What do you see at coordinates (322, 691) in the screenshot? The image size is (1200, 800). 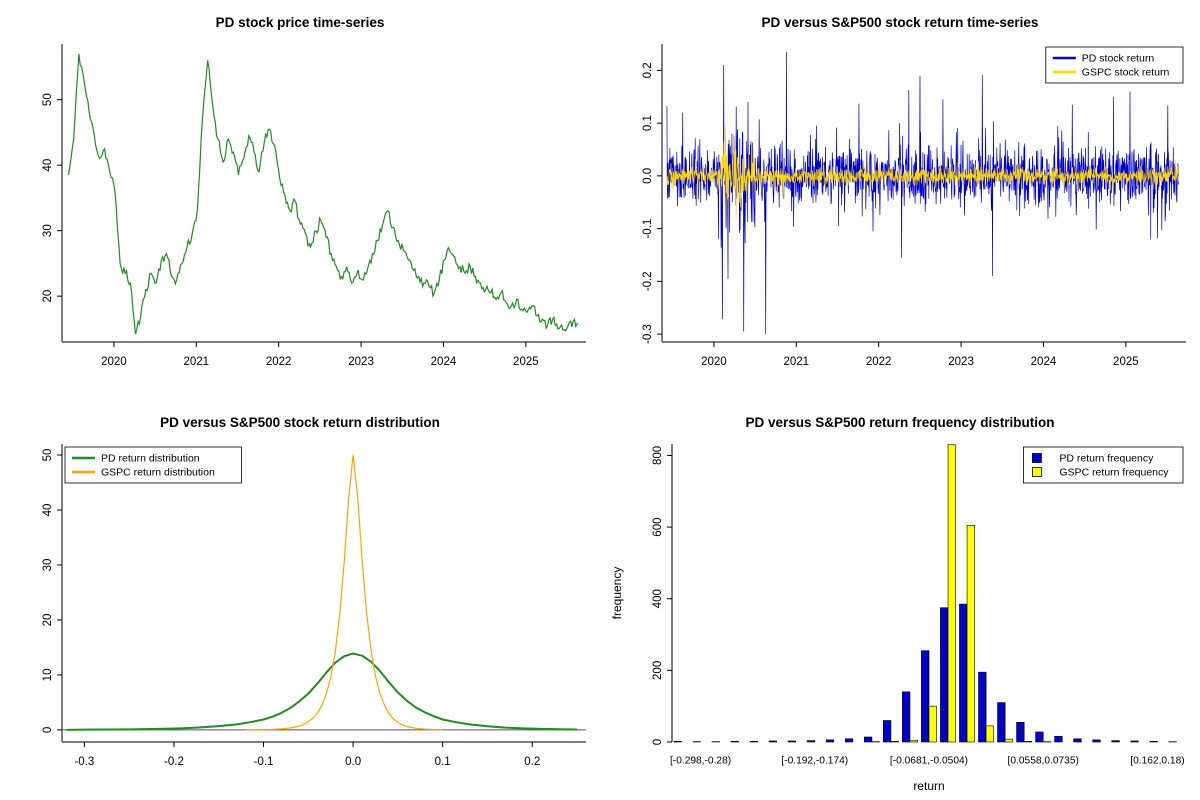 I see `density-curve` at bounding box center [322, 691].